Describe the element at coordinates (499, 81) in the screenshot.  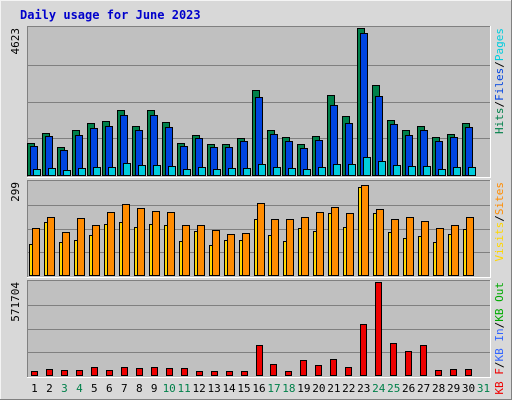
I see `legend-requests: Hits/Files/Pages` at that location.